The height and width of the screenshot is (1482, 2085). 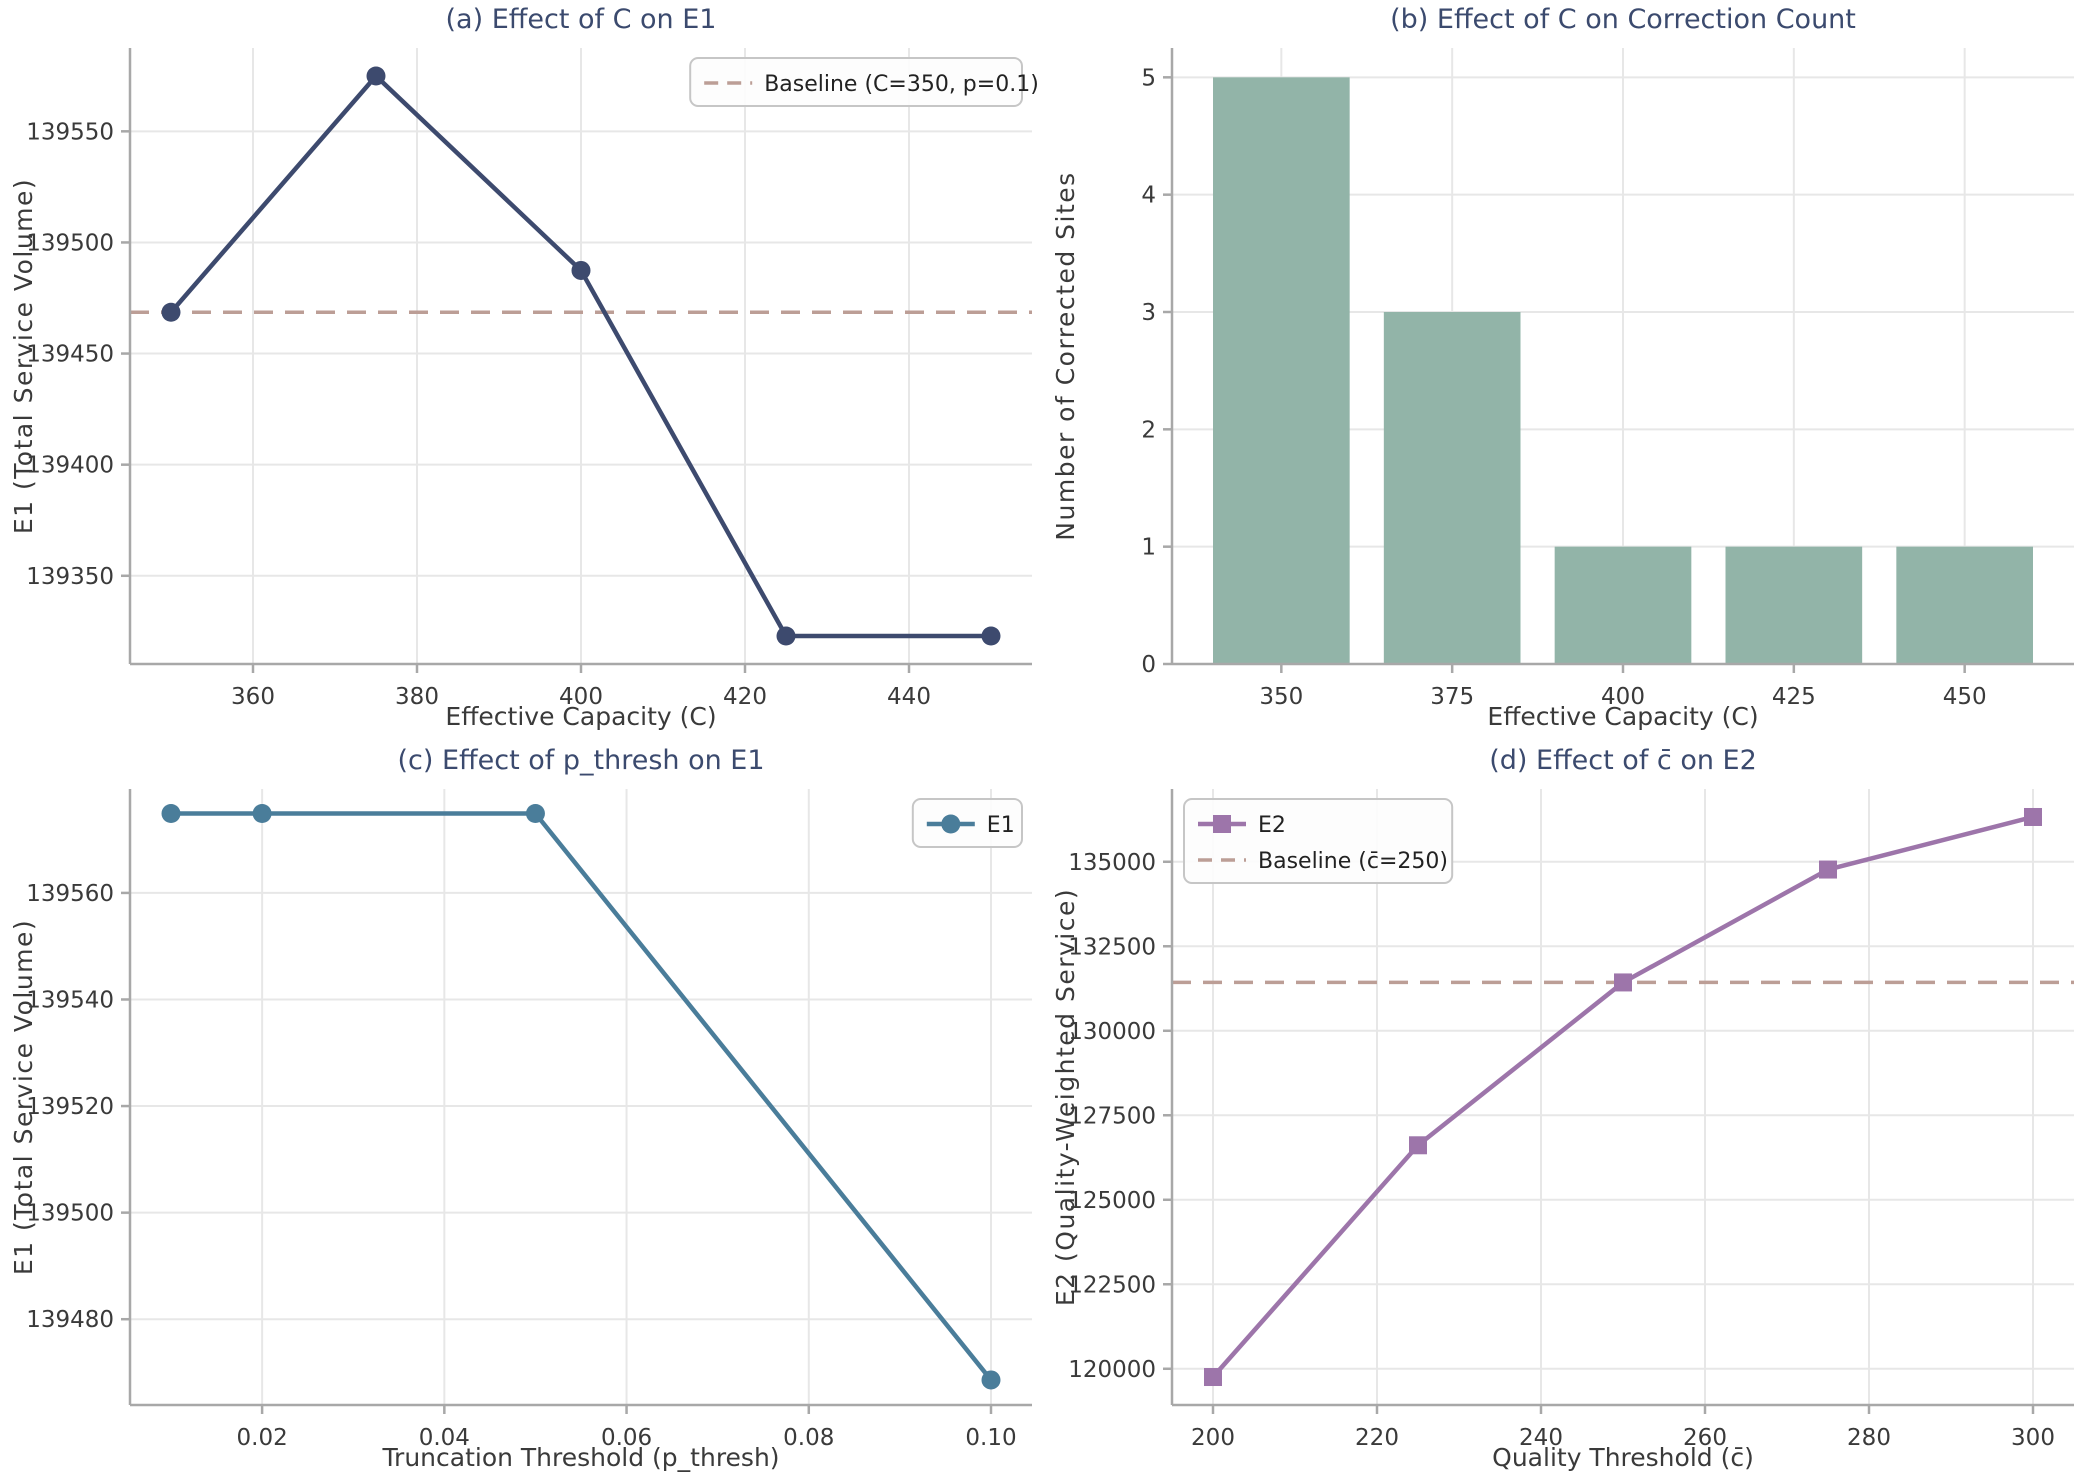 I want to click on svg-text: 240, so click(x=1541, y=1438).